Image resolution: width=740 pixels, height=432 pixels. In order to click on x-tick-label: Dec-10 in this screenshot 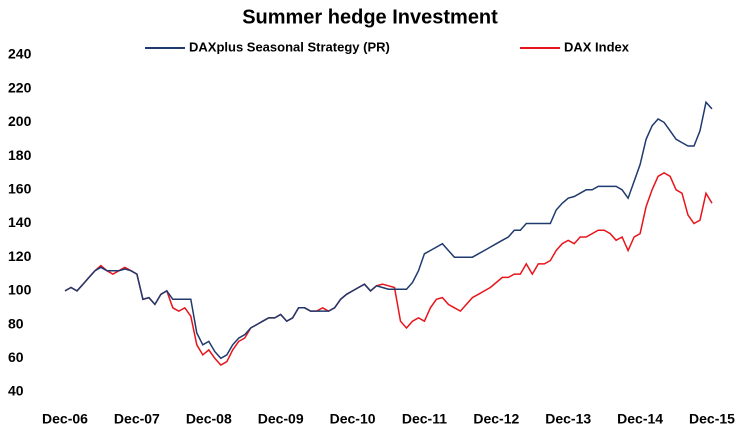, I will do `click(353, 419)`.